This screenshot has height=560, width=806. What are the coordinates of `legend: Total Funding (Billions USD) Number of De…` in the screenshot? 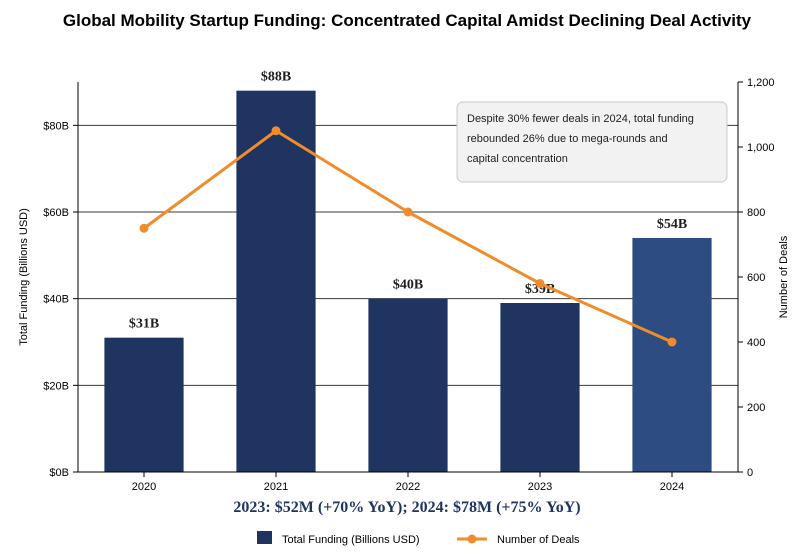 It's located at (418, 538).